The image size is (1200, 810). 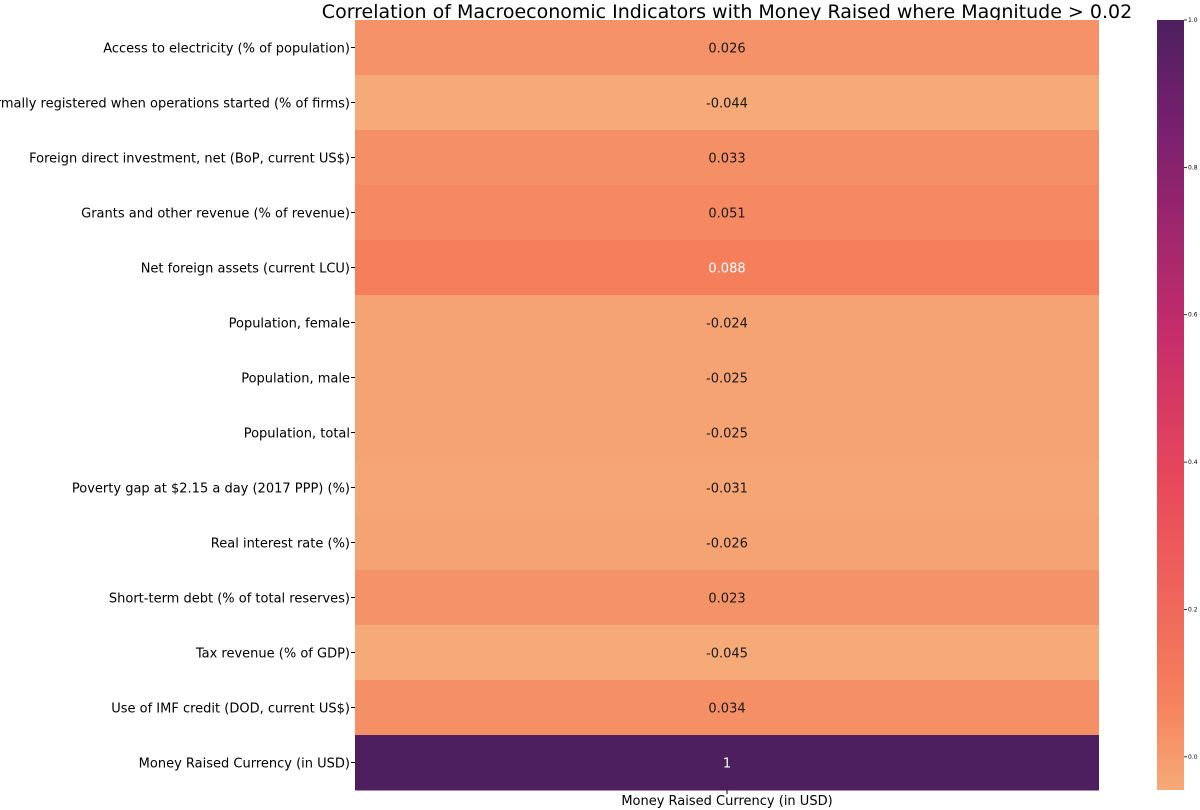 I want to click on cell-value-label: -0.024, so click(x=727, y=324).